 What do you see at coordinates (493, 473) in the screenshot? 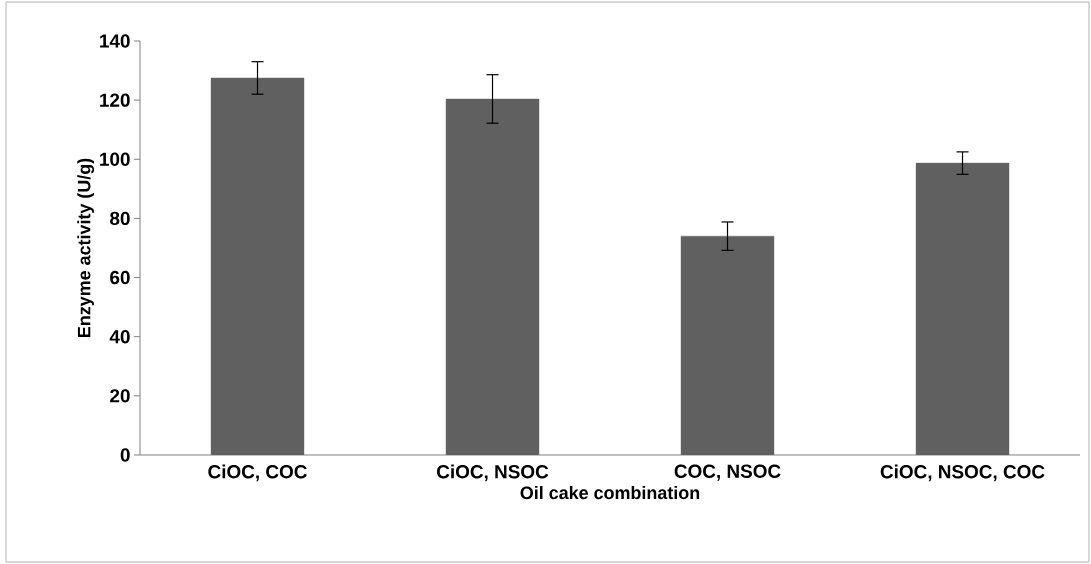
I see `x-tick-label: CiOC, NSOC` at bounding box center [493, 473].